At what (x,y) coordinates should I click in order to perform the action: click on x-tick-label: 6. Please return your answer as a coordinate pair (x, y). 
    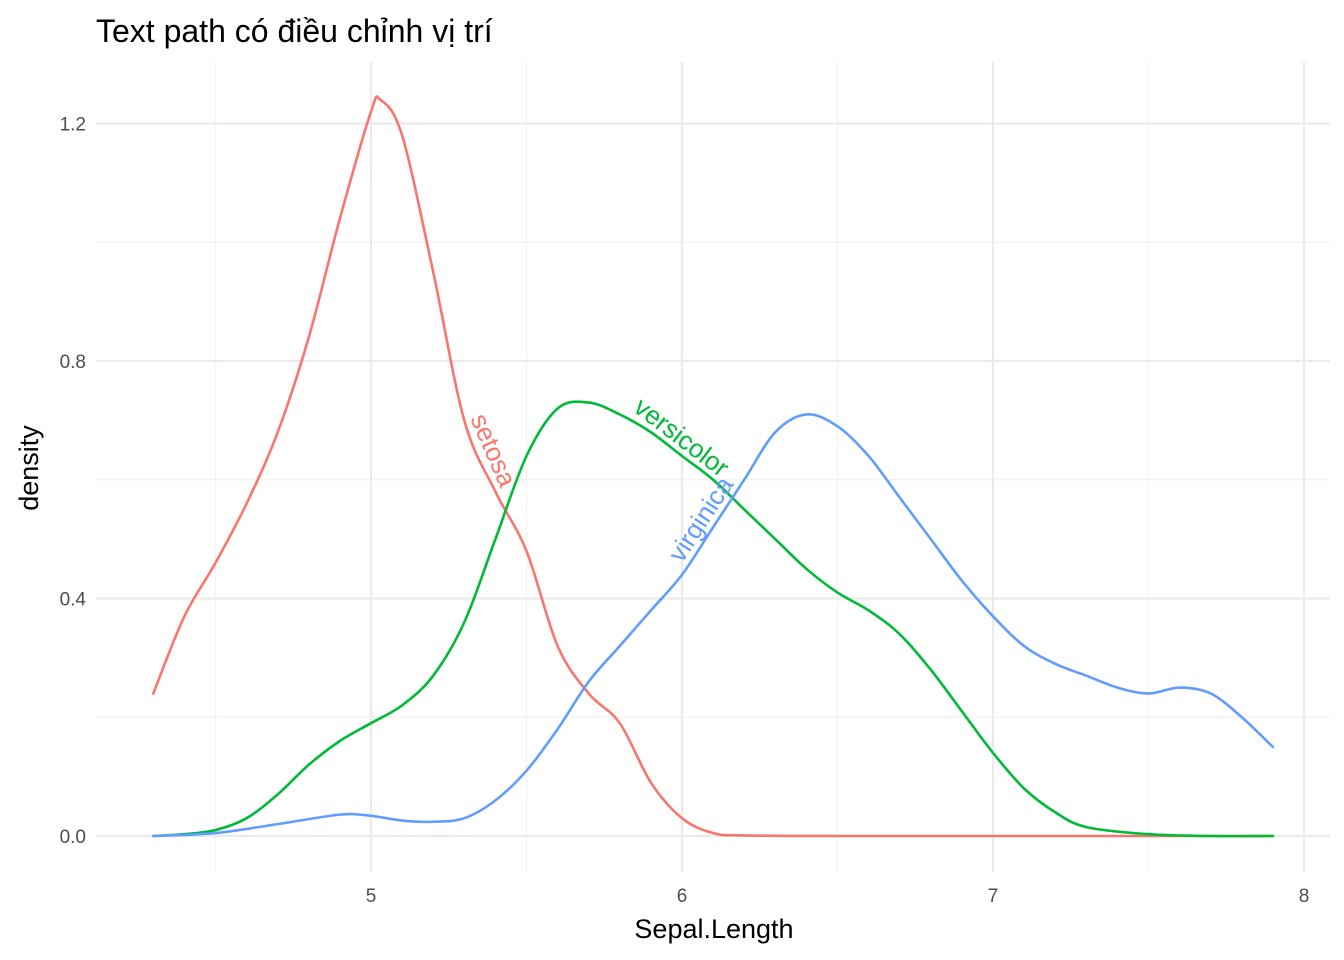
    Looking at the image, I should click on (682, 896).